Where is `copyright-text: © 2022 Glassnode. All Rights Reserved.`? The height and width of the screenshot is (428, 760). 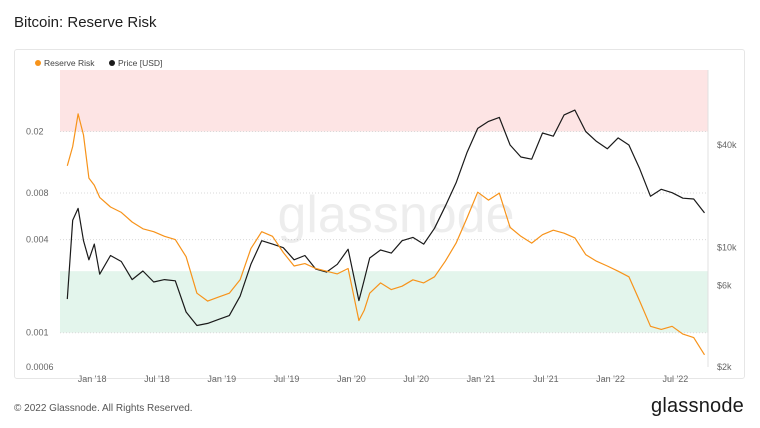 copyright-text: © 2022 Glassnode. All Rights Reserved. is located at coordinates (103, 408).